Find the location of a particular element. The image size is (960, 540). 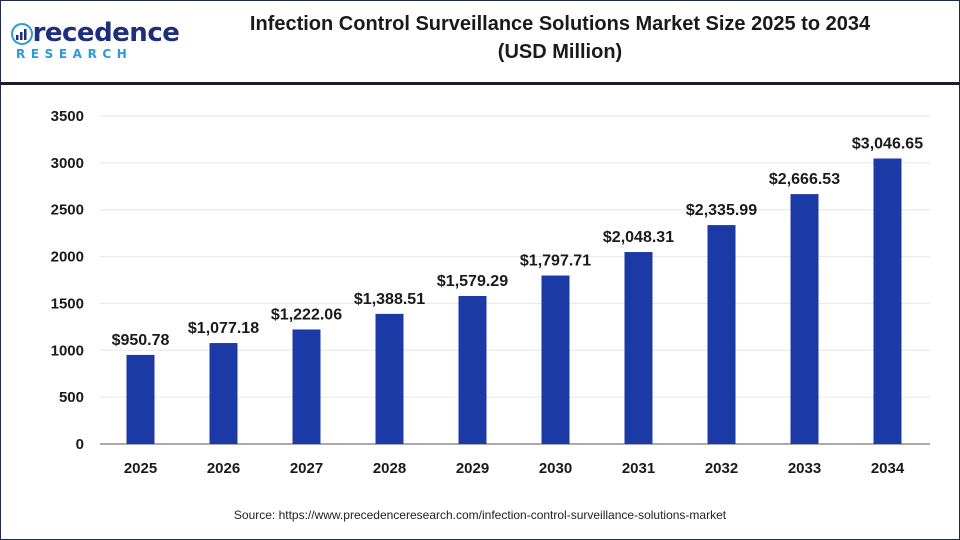

y-tick-label-1000: 1000 is located at coordinates (67, 350).